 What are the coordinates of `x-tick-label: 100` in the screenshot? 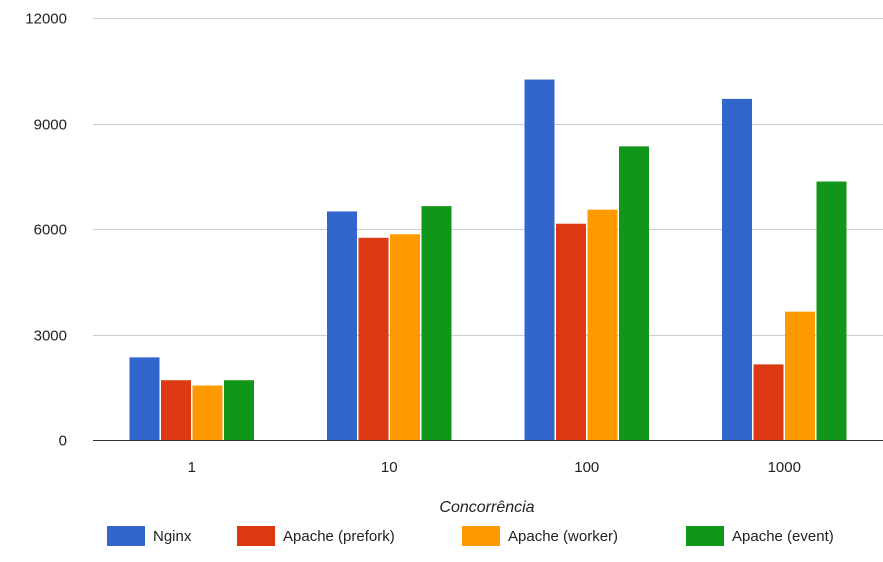 It's located at (586, 467).